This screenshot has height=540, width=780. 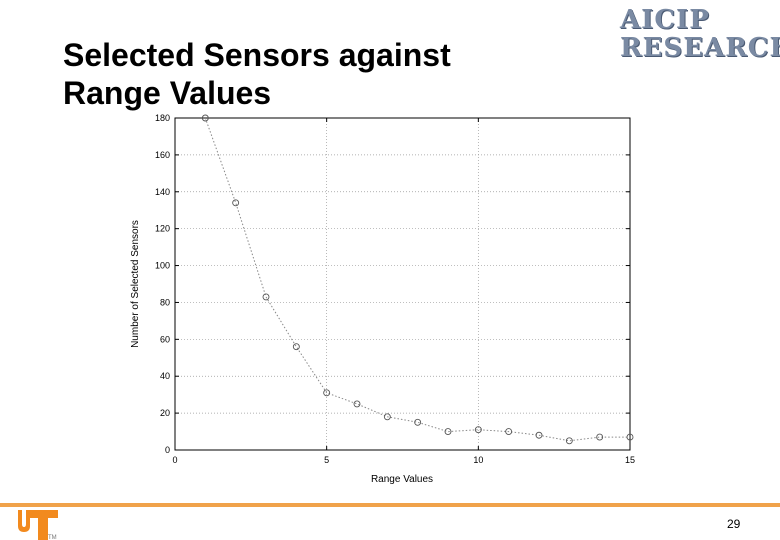 What do you see at coordinates (174, 460) in the screenshot?
I see `x-tick-label: 0` at bounding box center [174, 460].